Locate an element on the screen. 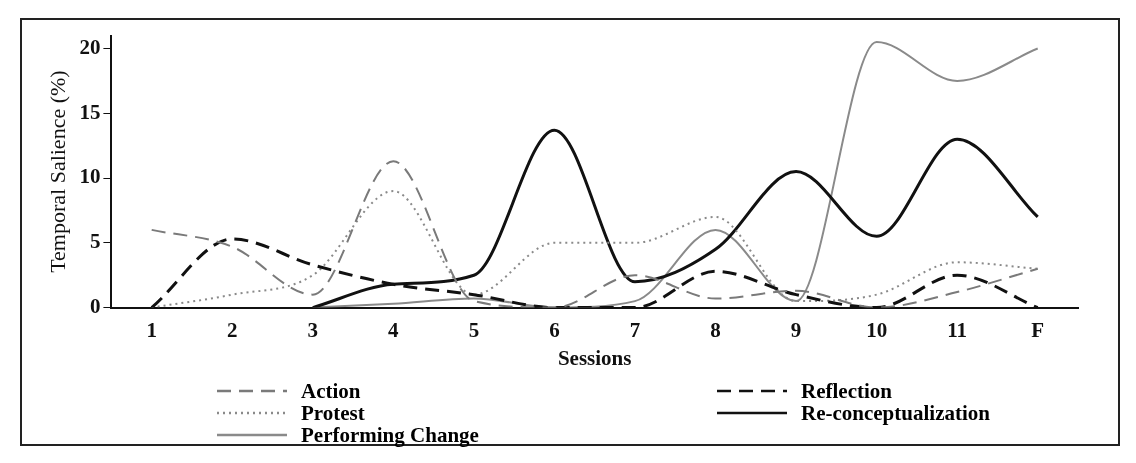  x-tick-label: F is located at coordinates (1038, 329).